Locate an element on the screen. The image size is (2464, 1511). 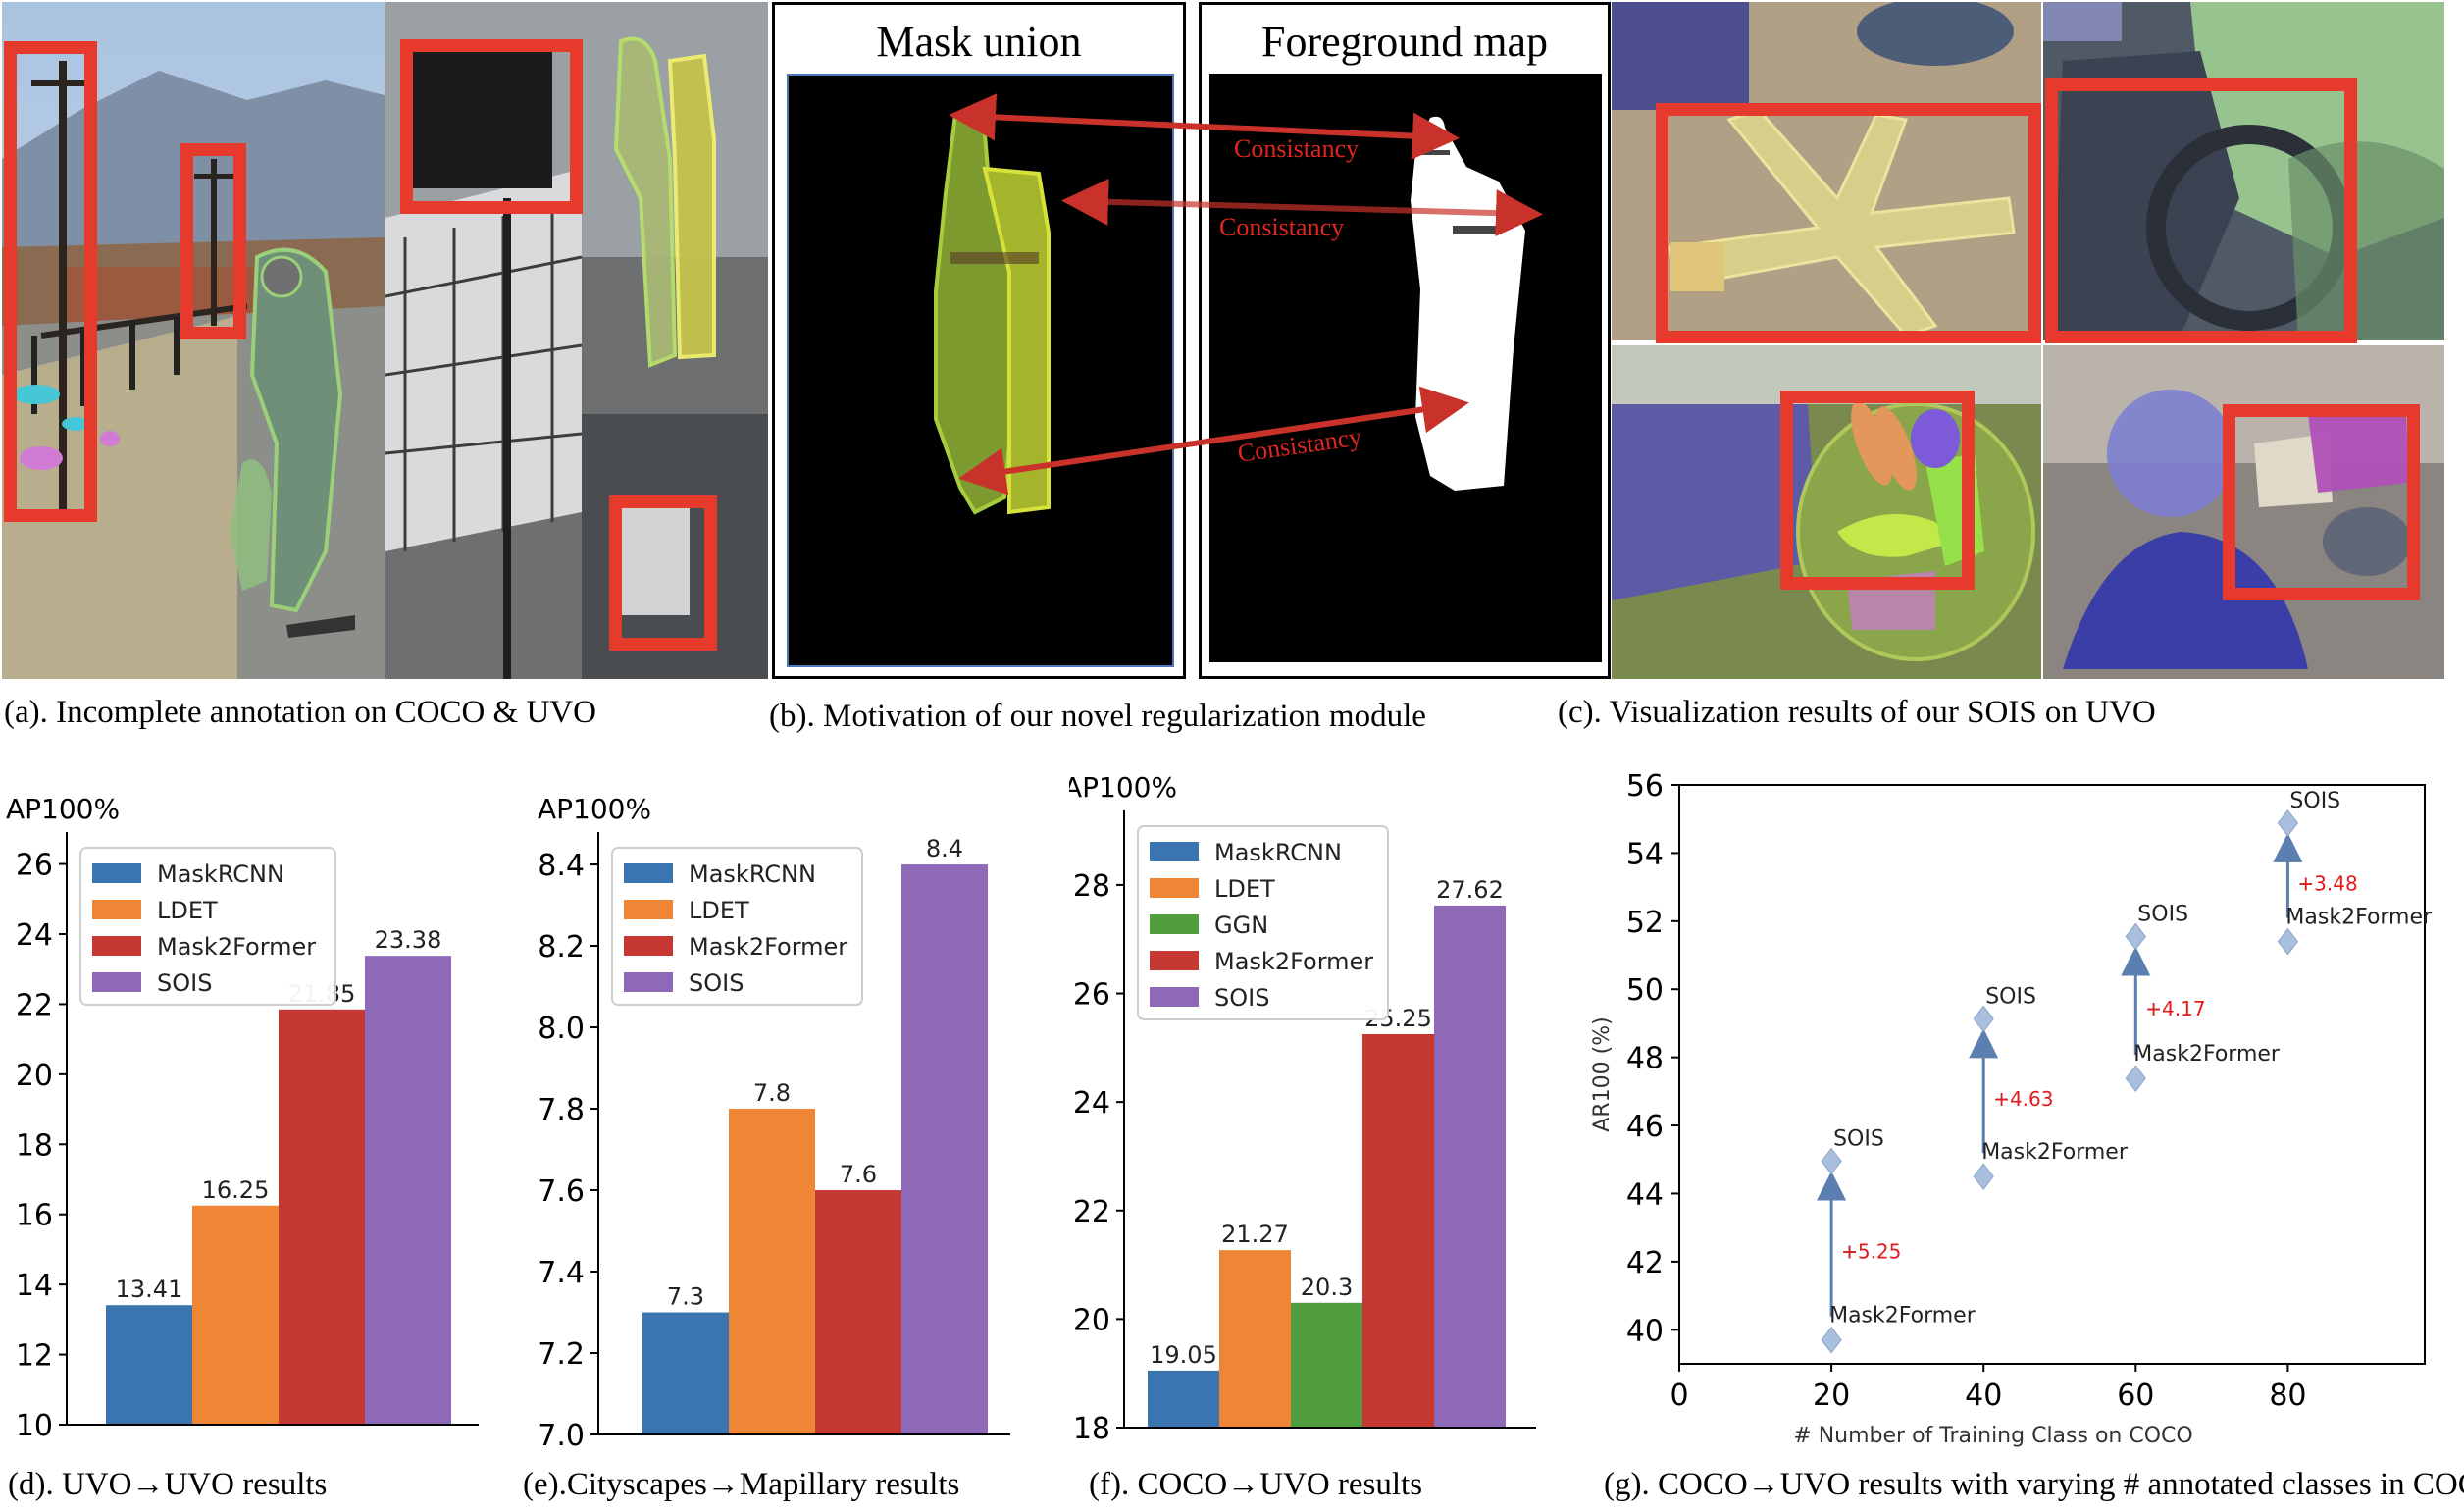
gain-label: +3.48 is located at coordinates (2327, 883).